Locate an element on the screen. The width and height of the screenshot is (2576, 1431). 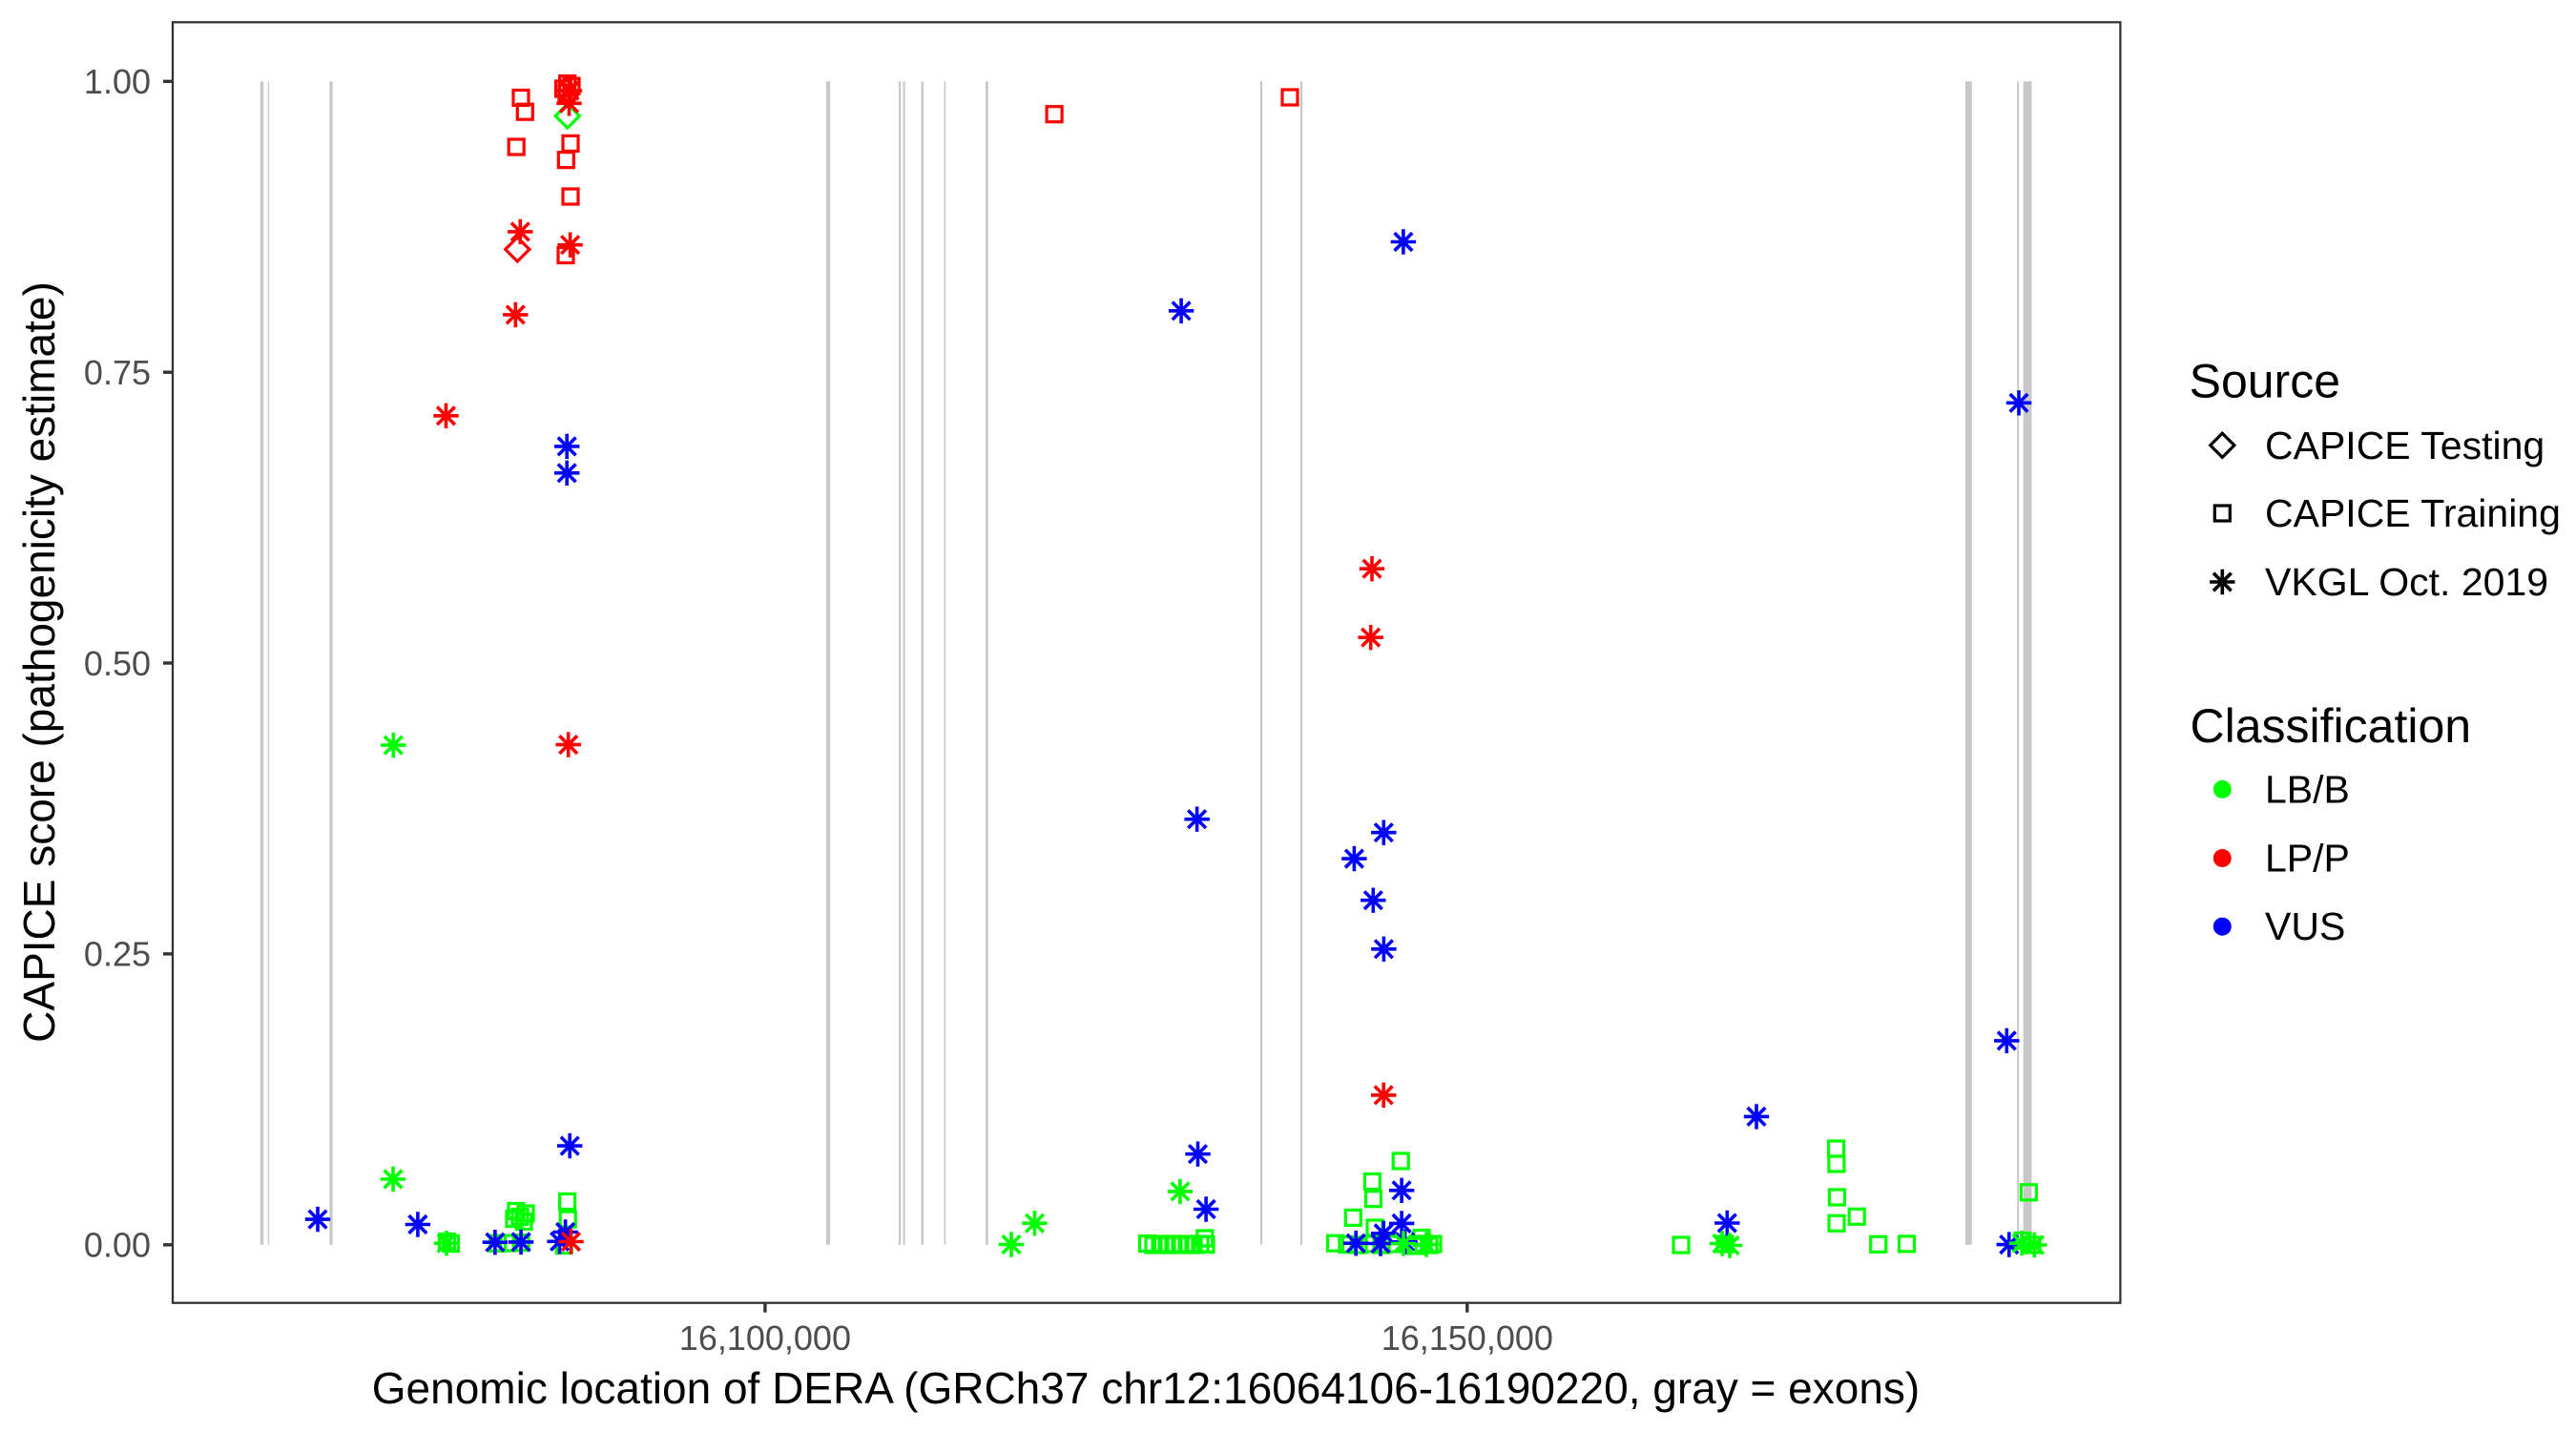
svg-text: VUS is located at coordinates (2305, 926).